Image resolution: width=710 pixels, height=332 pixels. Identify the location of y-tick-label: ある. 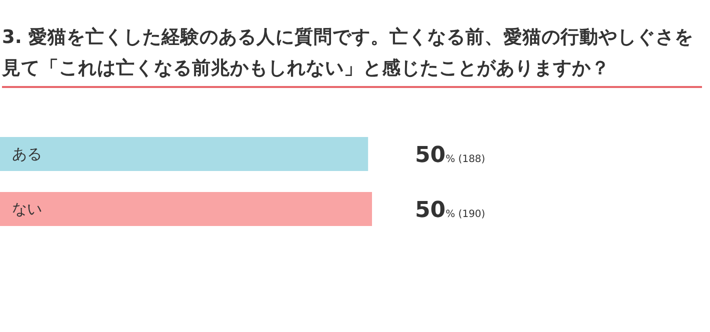
(27, 154).